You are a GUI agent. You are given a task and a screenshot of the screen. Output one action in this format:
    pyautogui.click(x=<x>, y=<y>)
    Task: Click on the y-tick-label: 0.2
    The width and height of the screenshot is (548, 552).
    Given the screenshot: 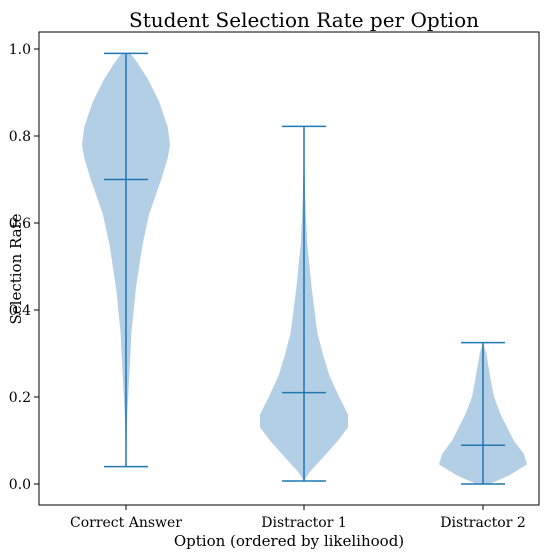 What is the action you would take?
    pyautogui.click(x=20, y=398)
    